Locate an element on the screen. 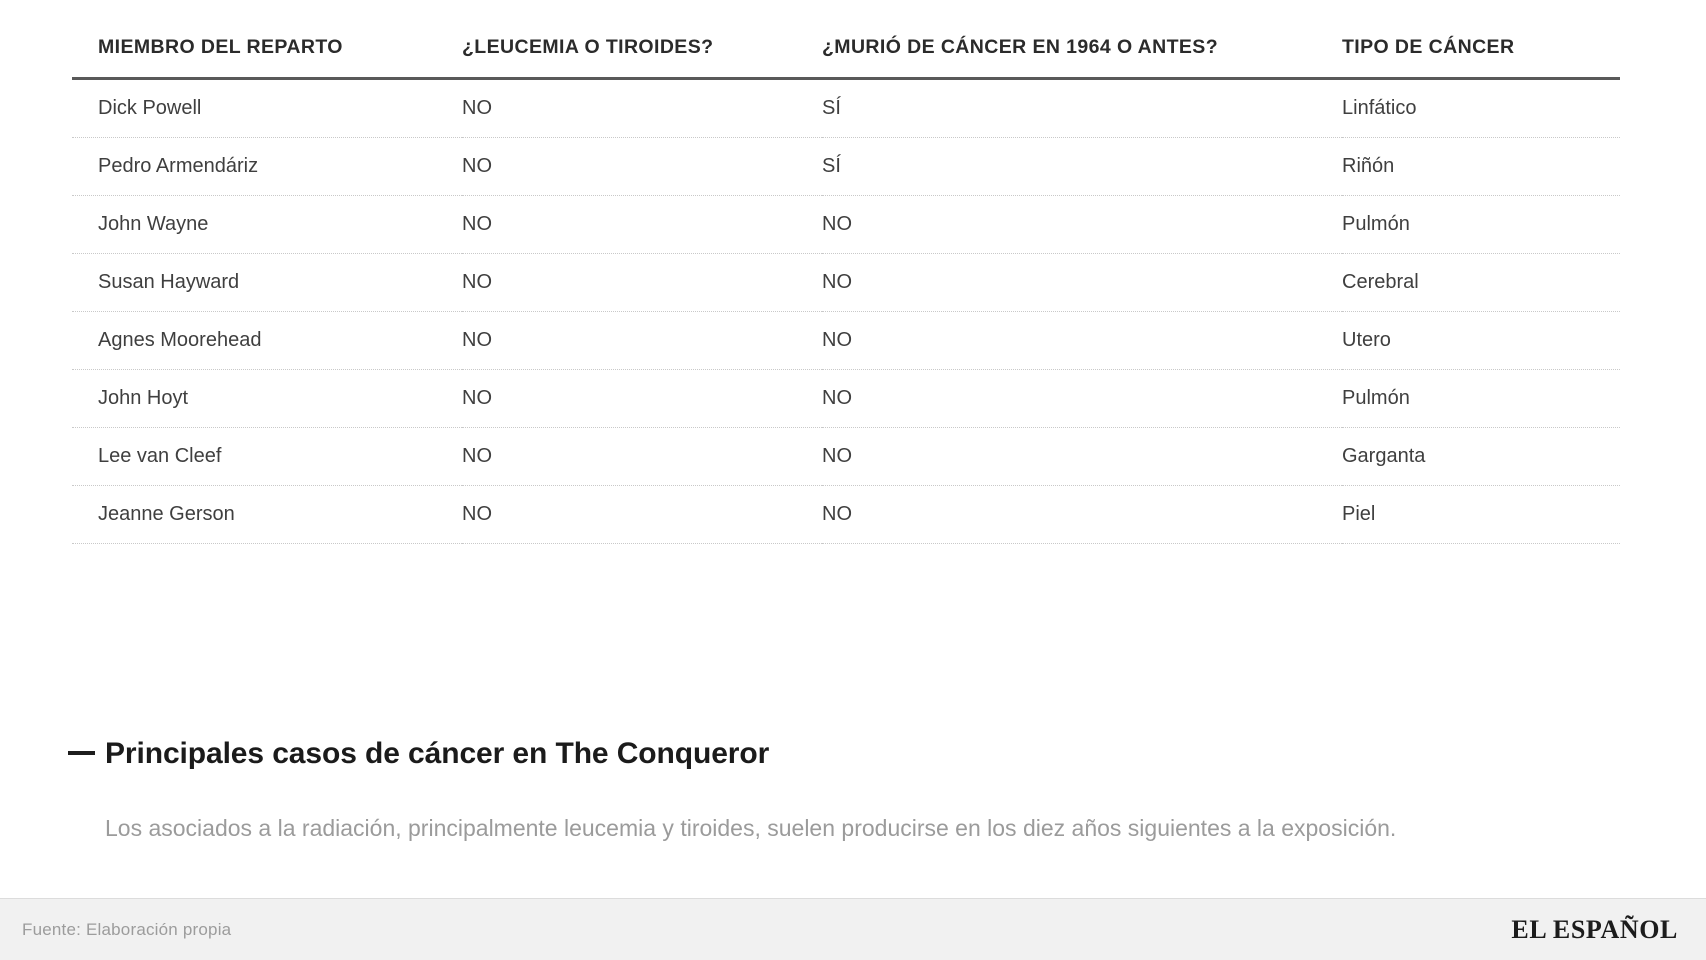 This screenshot has height=960, width=1706. cell-cast-member: Agnes Moorehead is located at coordinates (267, 340).